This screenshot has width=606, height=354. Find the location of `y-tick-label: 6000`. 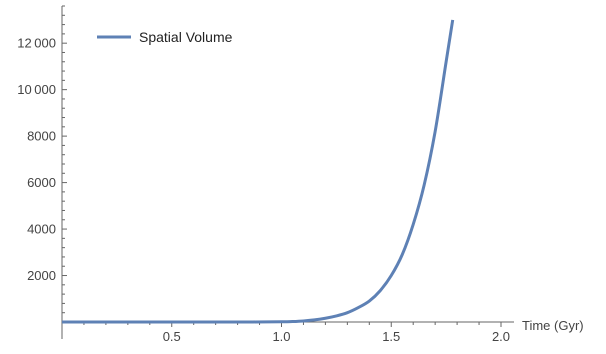

y-tick-label: 6000 is located at coordinates (41, 182).